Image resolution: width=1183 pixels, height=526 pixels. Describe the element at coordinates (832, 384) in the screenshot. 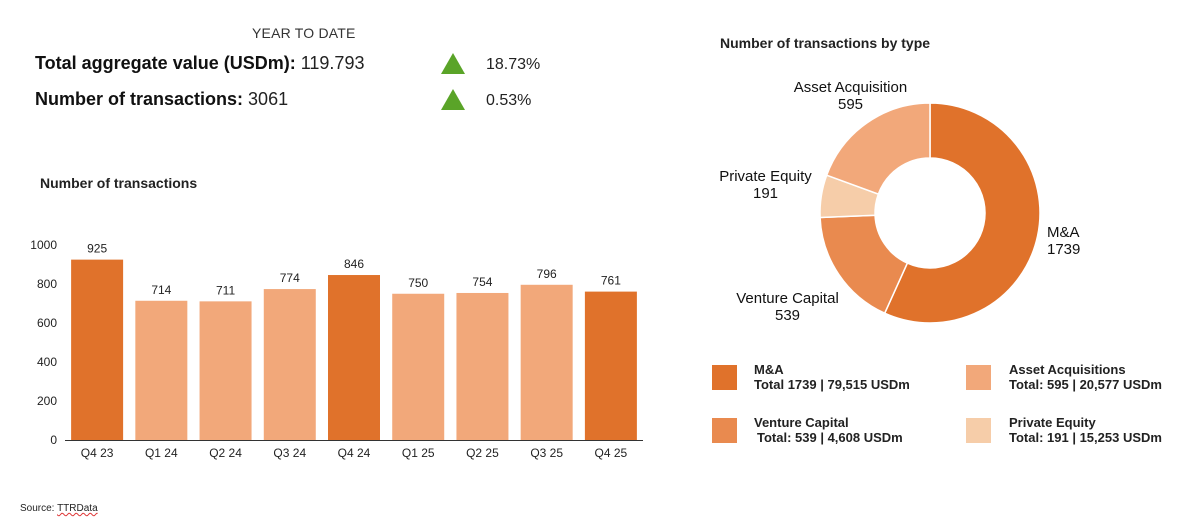

I see `legend-total: Total 1739 | 79,515 USDm` at that location.